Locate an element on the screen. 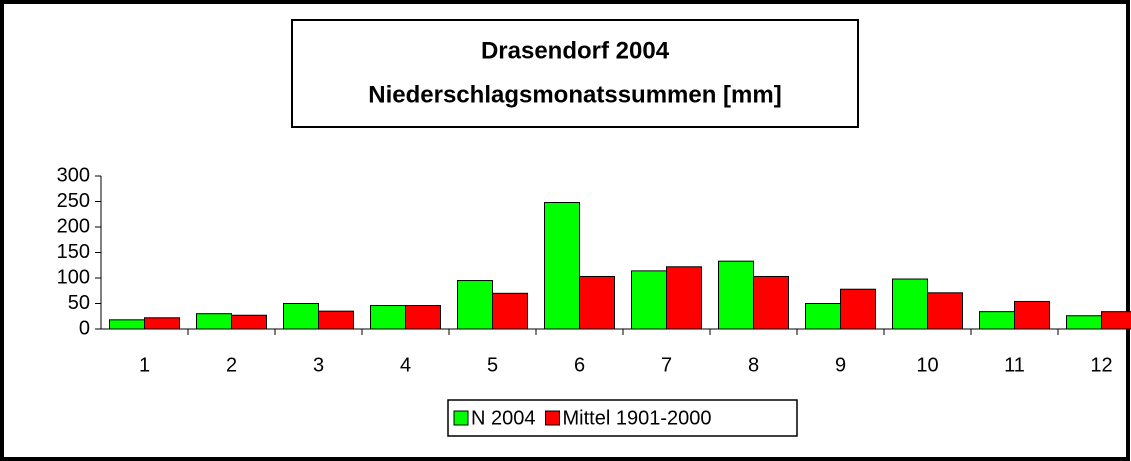 This screenshot has width=1131, height=461. x-tick-label: 12 is located at coordinates (1101, 365).